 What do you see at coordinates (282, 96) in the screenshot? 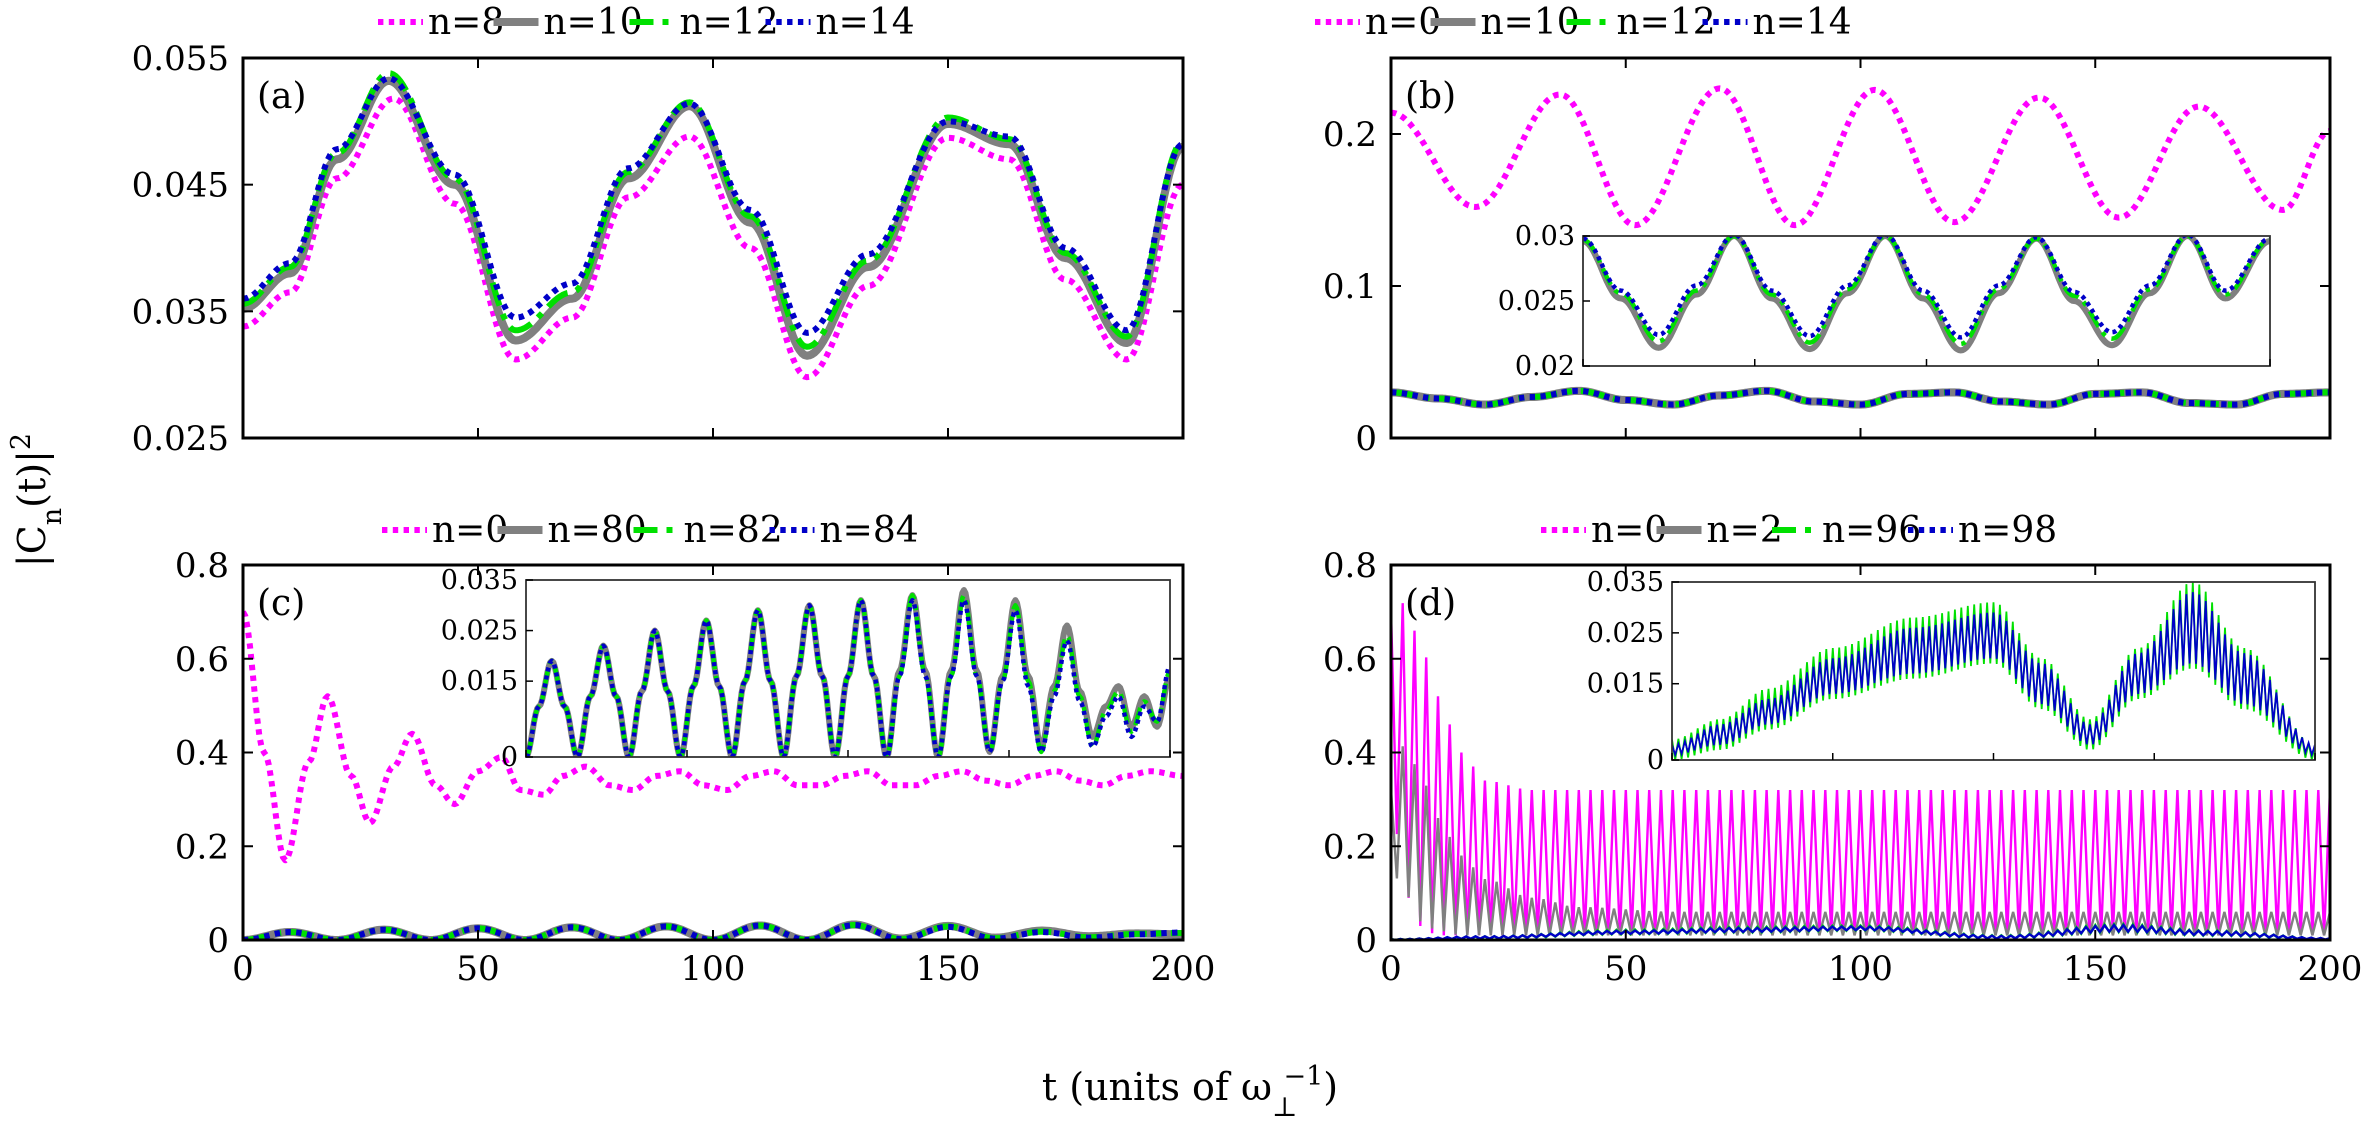
I see `panel-label: (a)` at bounding box center [282, 96].